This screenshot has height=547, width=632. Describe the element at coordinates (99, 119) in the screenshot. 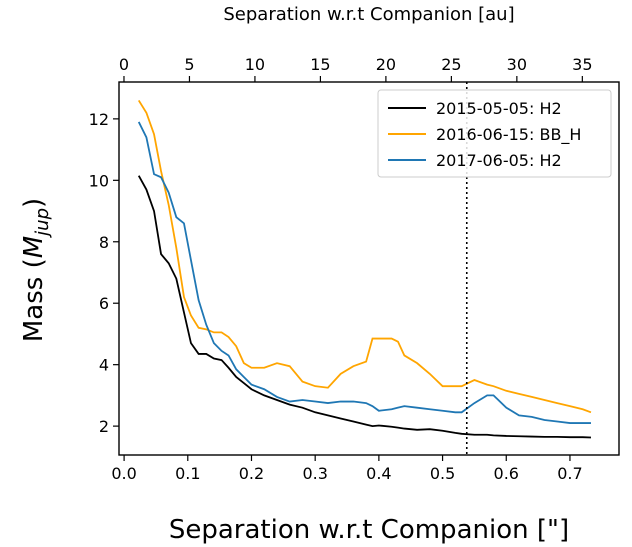

I see `y-tick-label: 12` at that location.